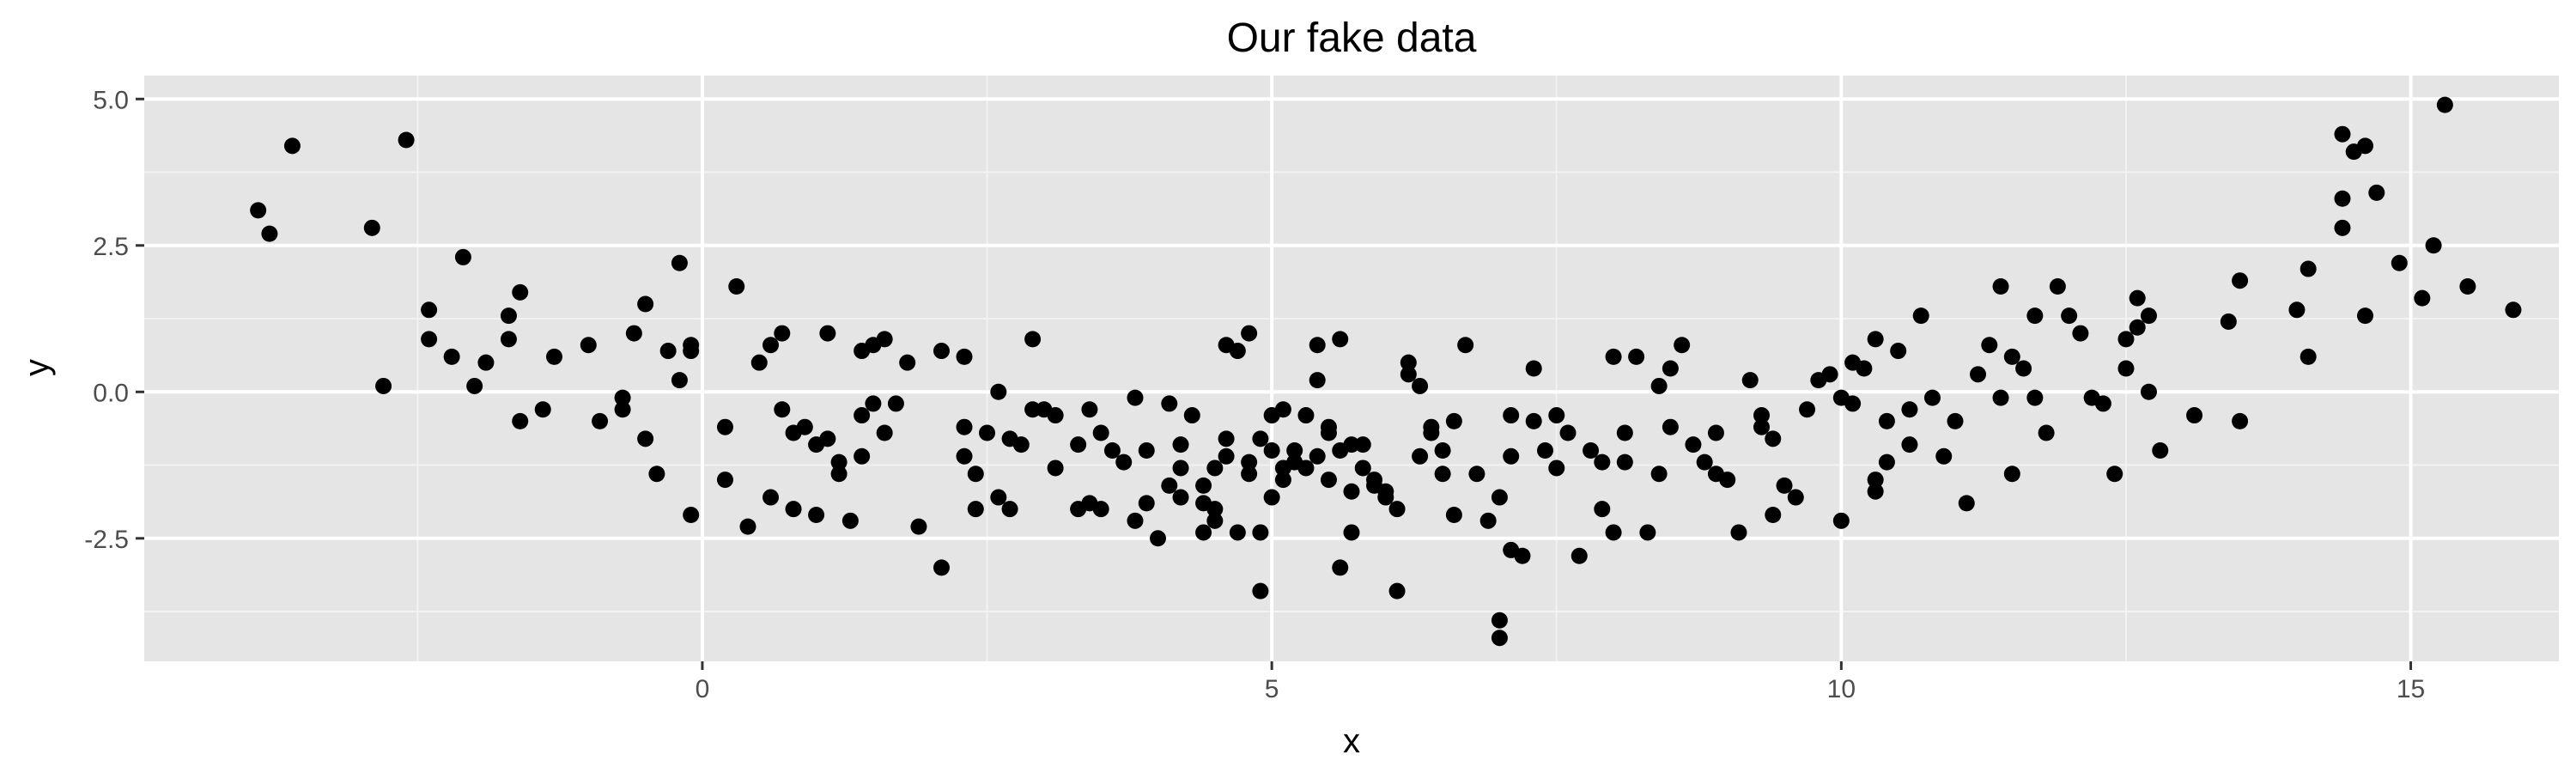  What do you see at coordinates (111, 100) in the screenshot?
I see `y-tick-label: 5.0` at bounding box center [111, 100].